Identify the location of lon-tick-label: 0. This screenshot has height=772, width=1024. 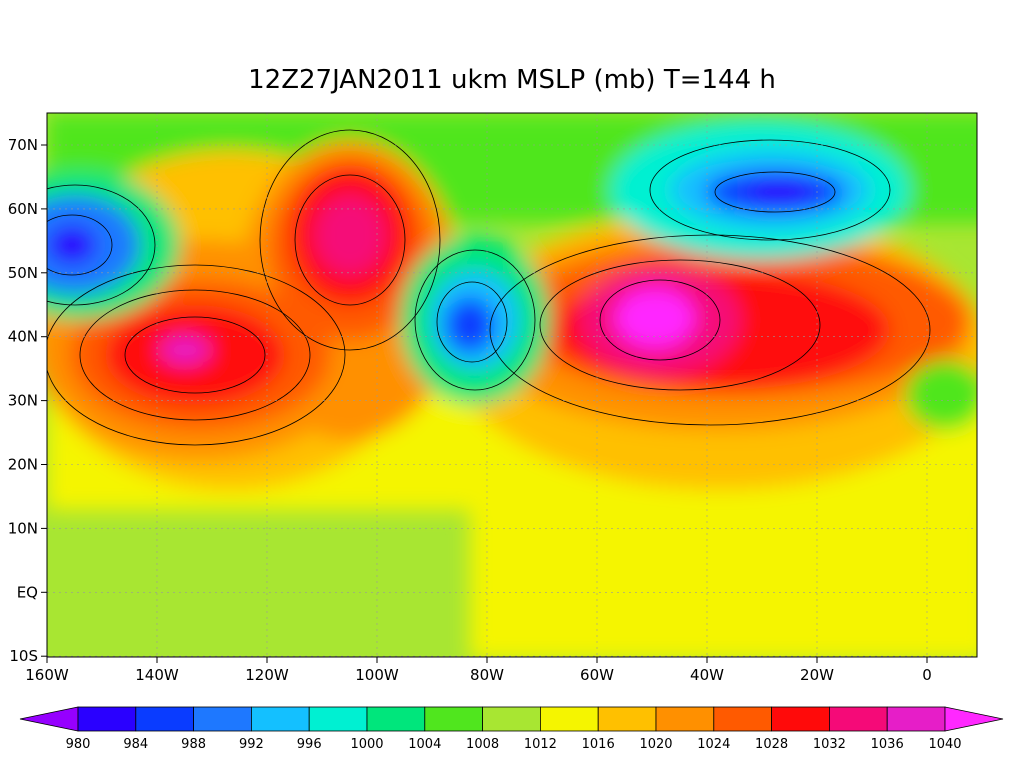
(927, 675).